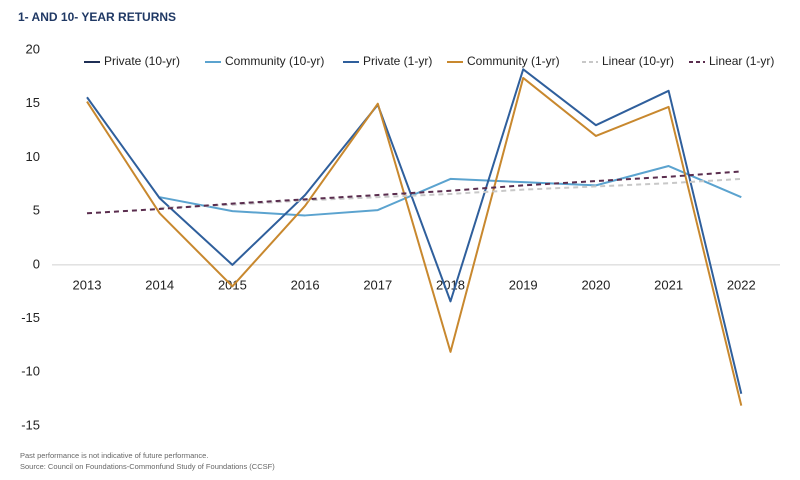 Image resolution: width=800 pixels, height=480 pixels. Describe the element at coordinates (30, 371) in the screenshot. I see `y-tick-label: -10` at that location.